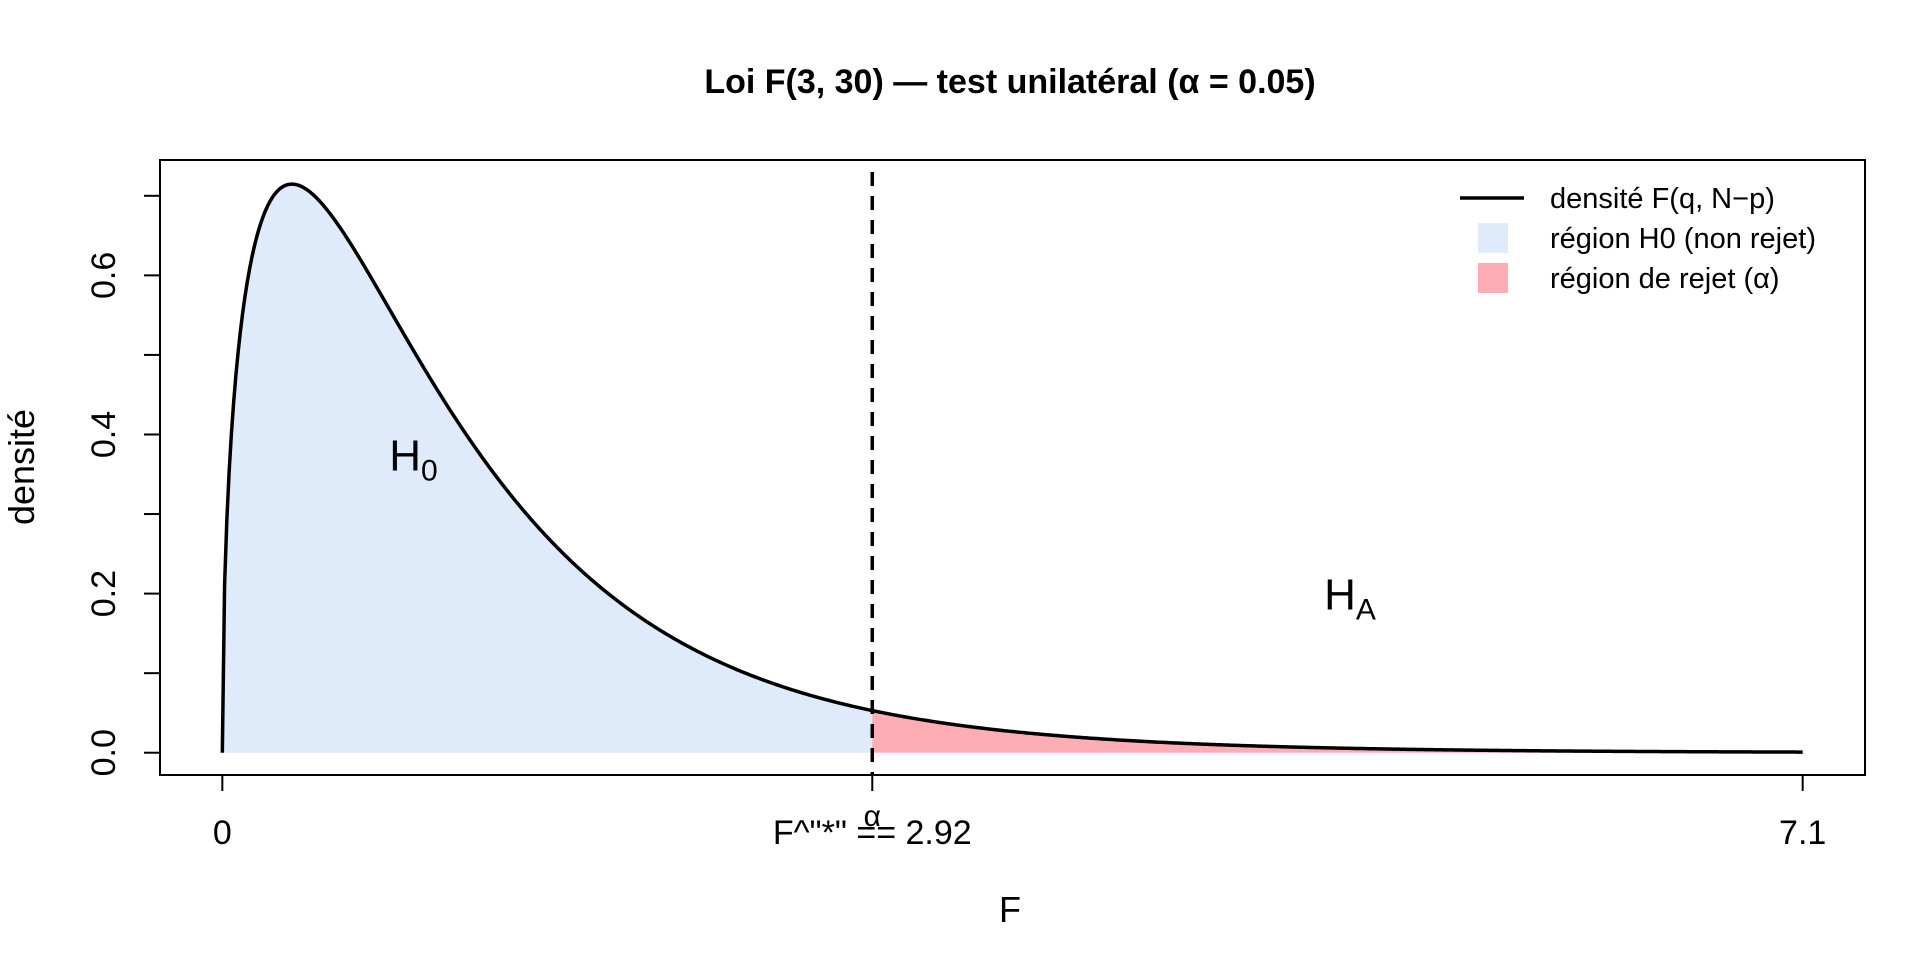  I want to click on region-label-ha: HA, so click(1350, 599).